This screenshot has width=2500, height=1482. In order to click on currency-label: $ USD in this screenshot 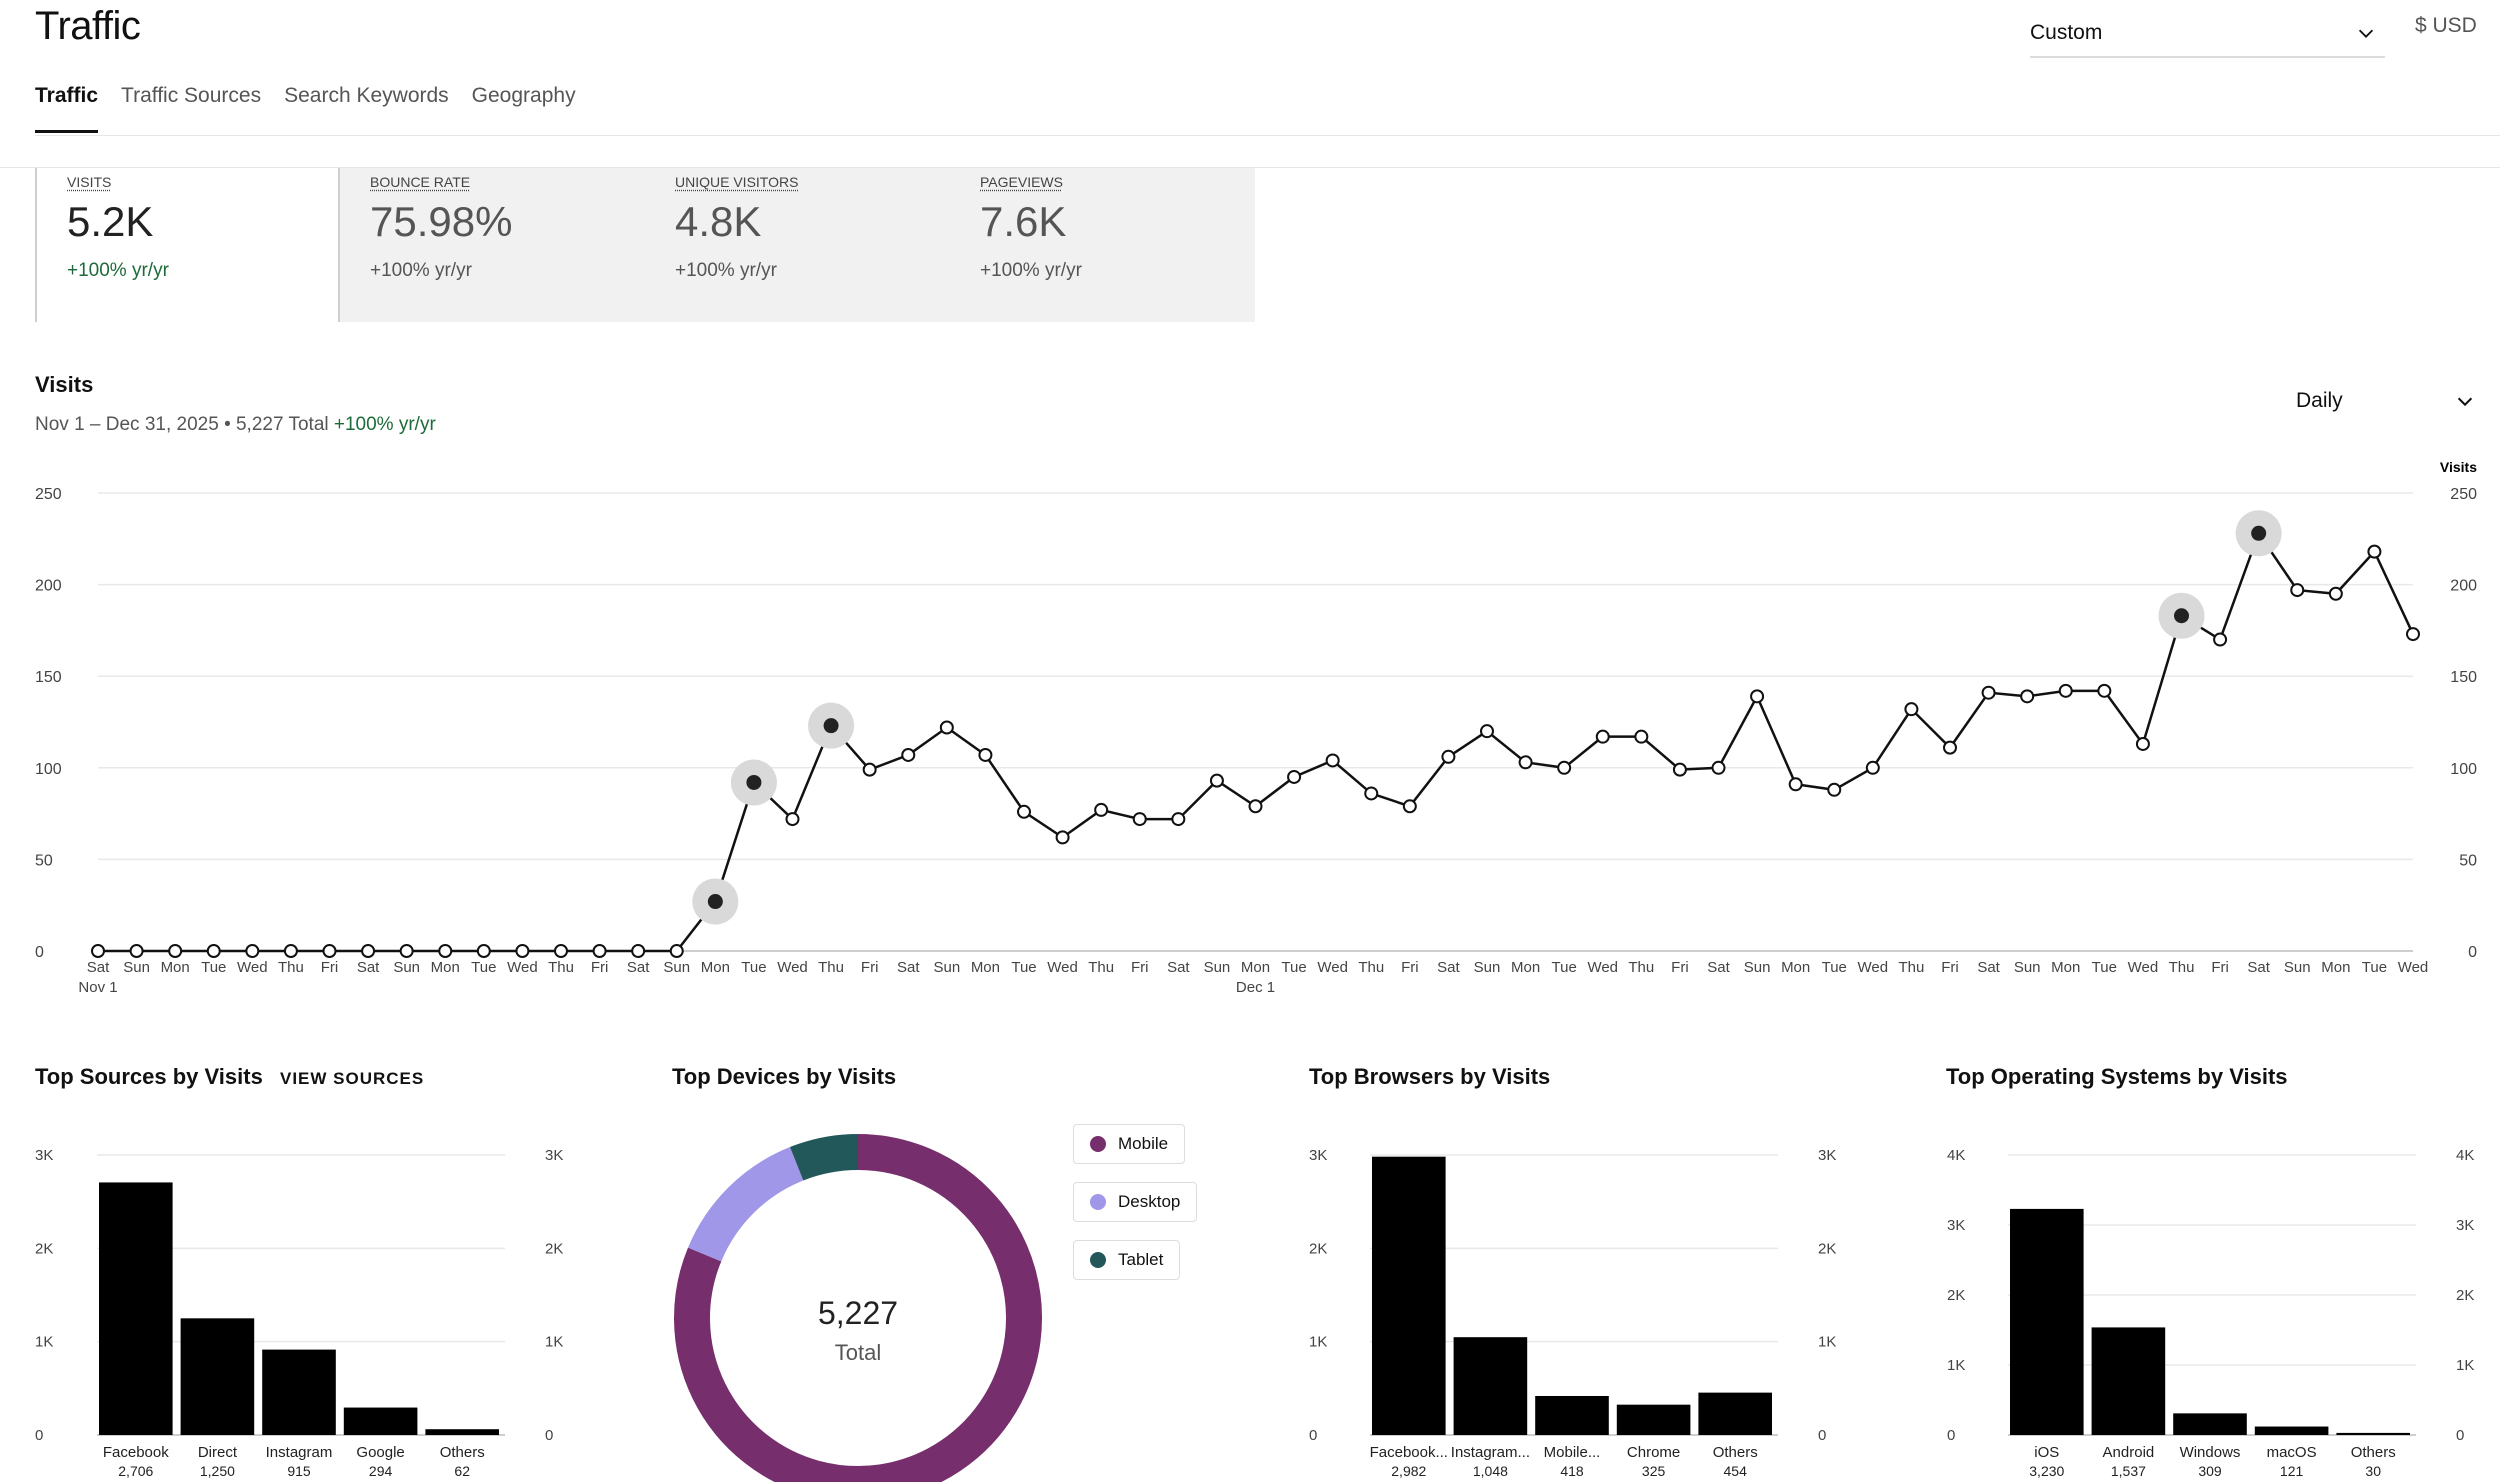, I will do `click(2446, 25)`.